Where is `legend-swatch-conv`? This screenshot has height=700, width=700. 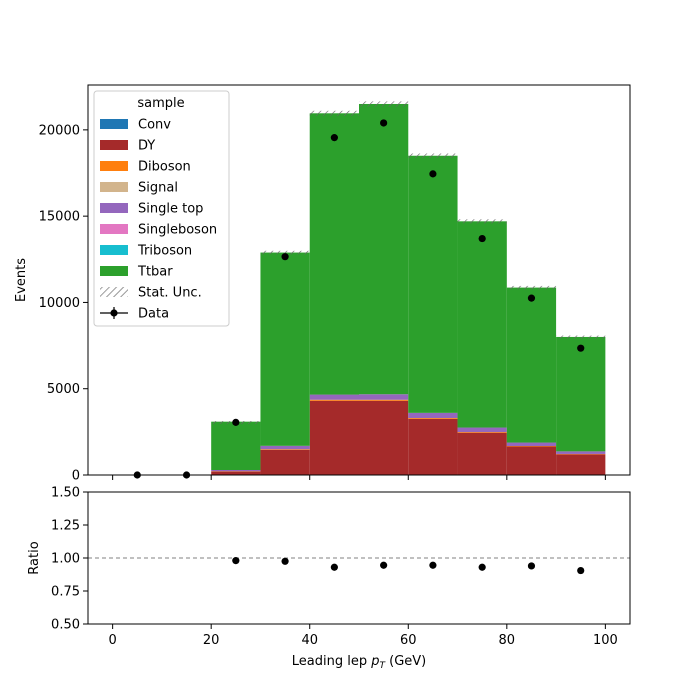 legend-swatch-conv is located at coordinates (114, 124).